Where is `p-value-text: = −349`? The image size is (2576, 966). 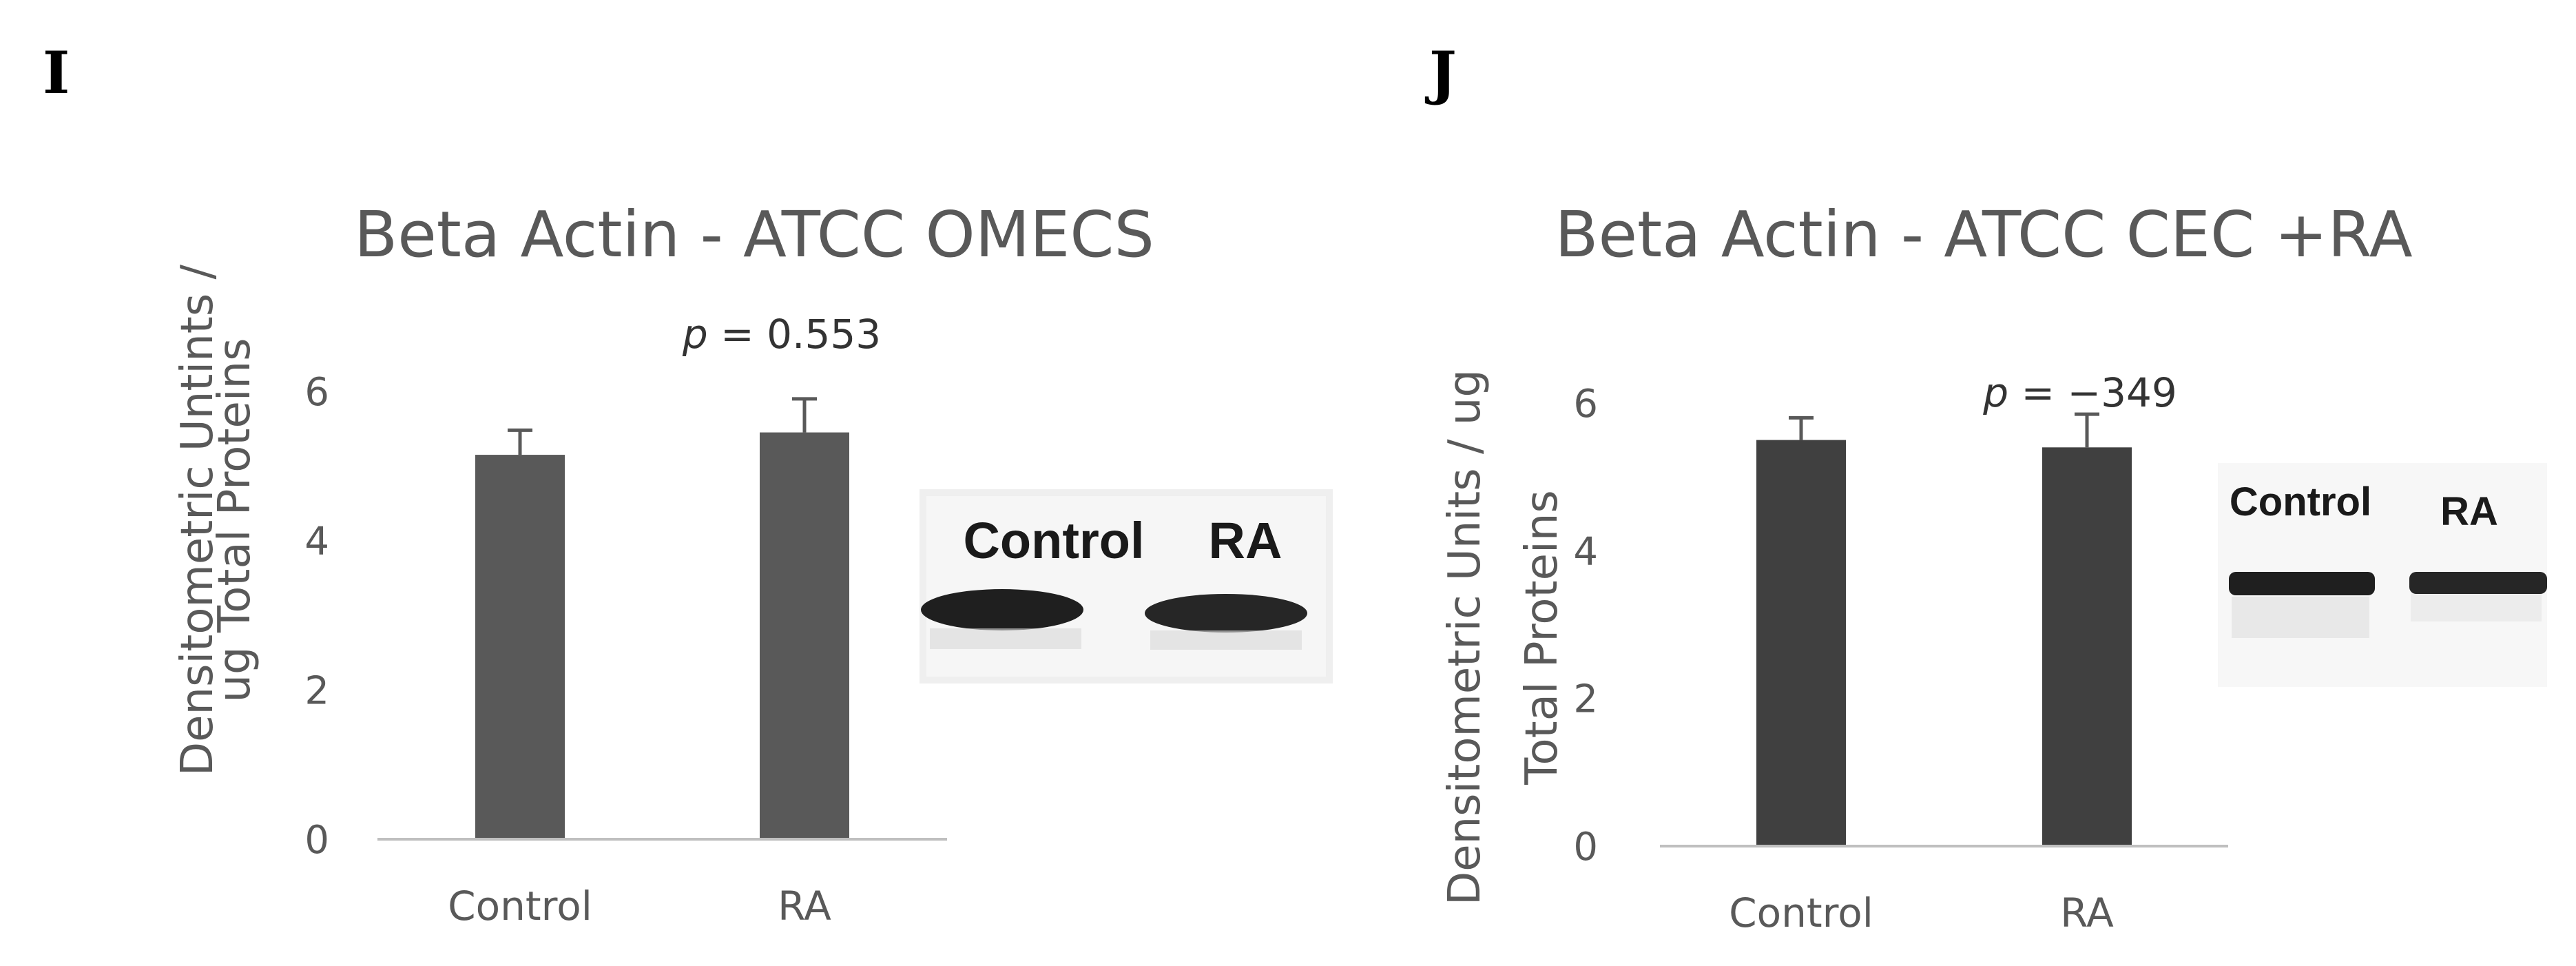
p-value-text: = −349 is located at coordinates (2092, 392).